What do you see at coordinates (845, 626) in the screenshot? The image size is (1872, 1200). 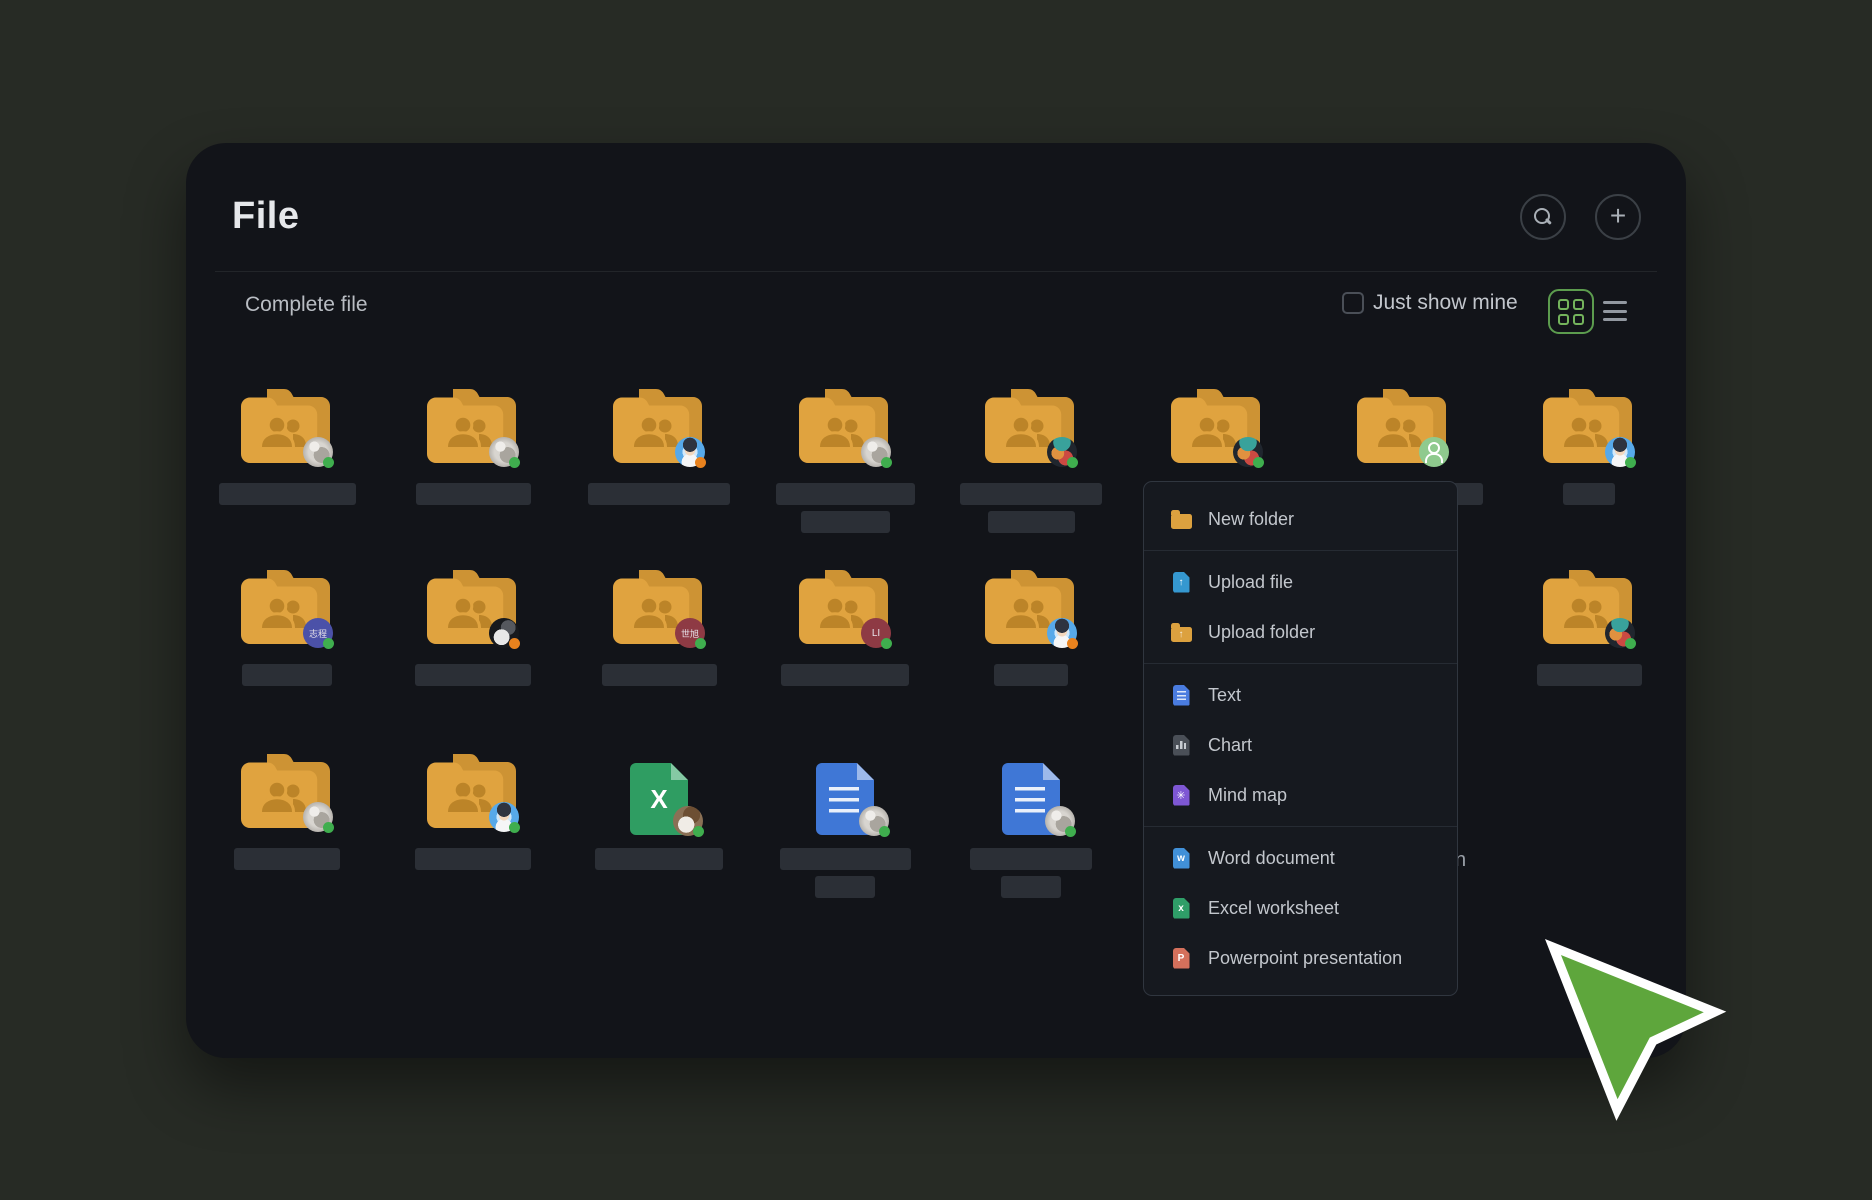 I see `folder-tile: LI` at bounding box center [845, 626].